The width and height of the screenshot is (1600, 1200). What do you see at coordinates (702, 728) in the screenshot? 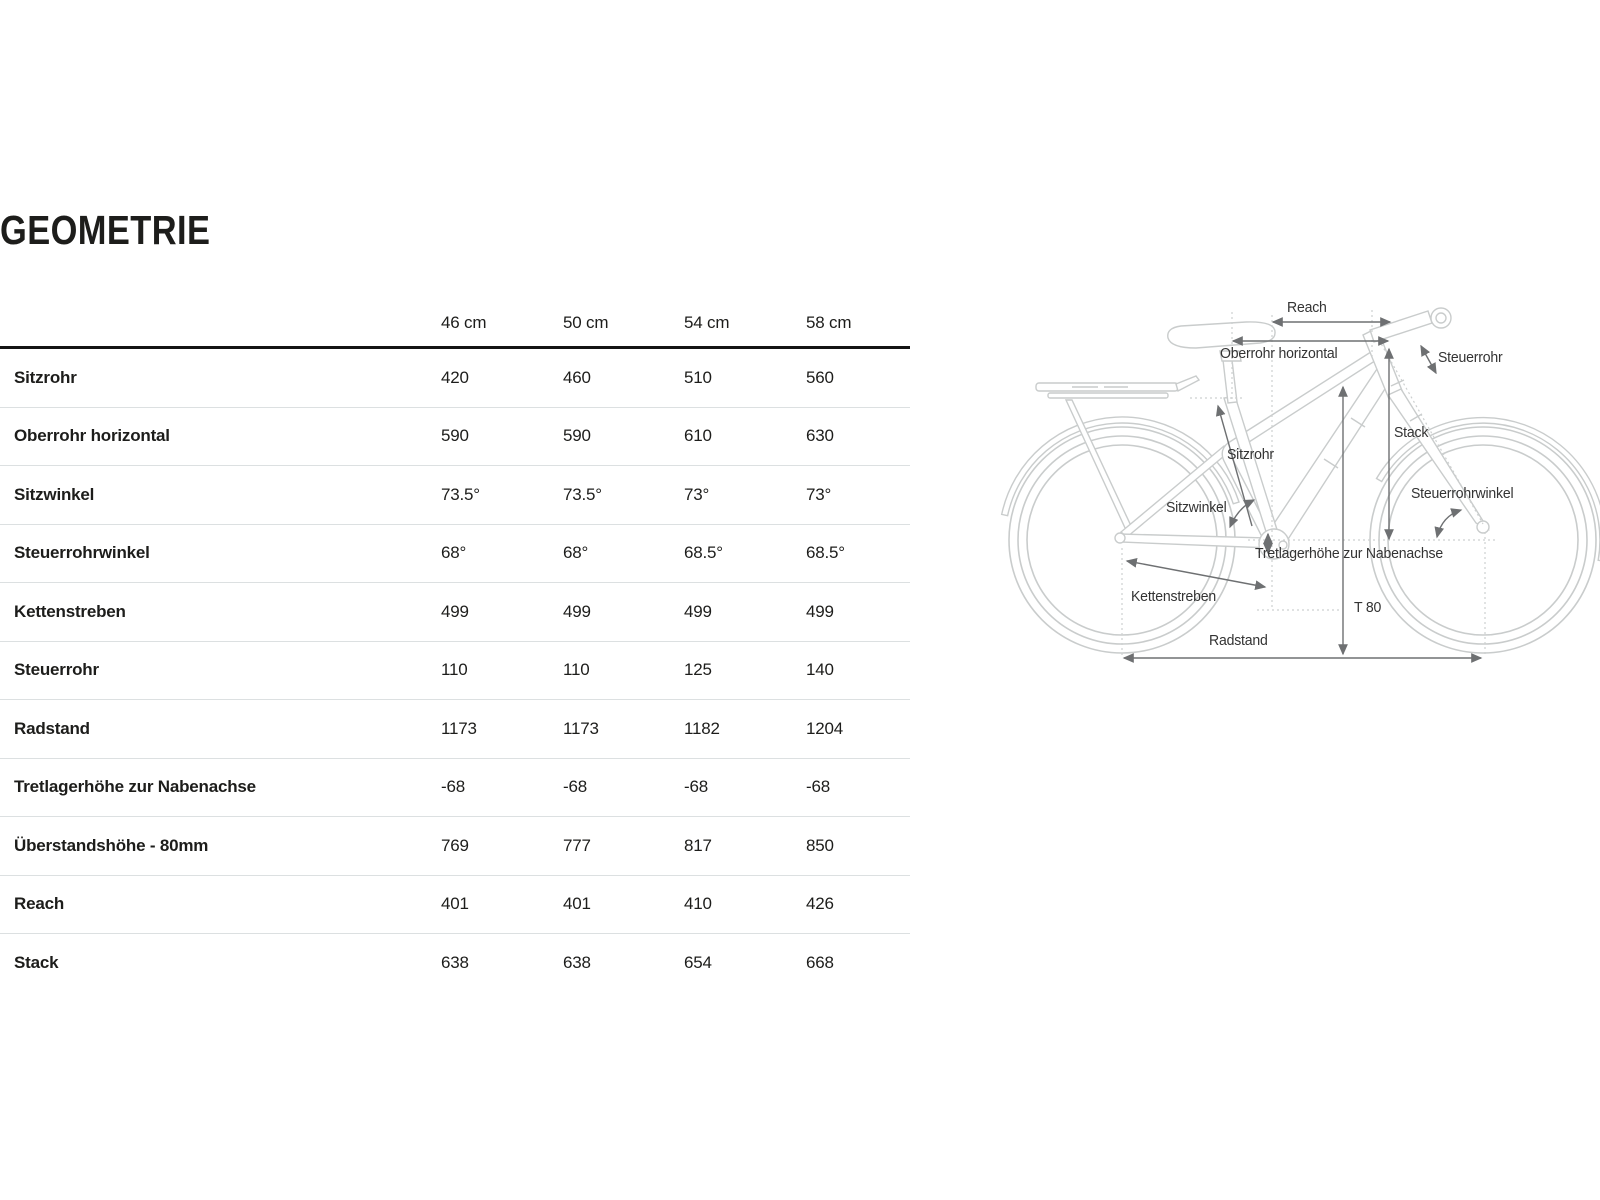
I see `row-value: 1182` at bounding box center [702, 728].